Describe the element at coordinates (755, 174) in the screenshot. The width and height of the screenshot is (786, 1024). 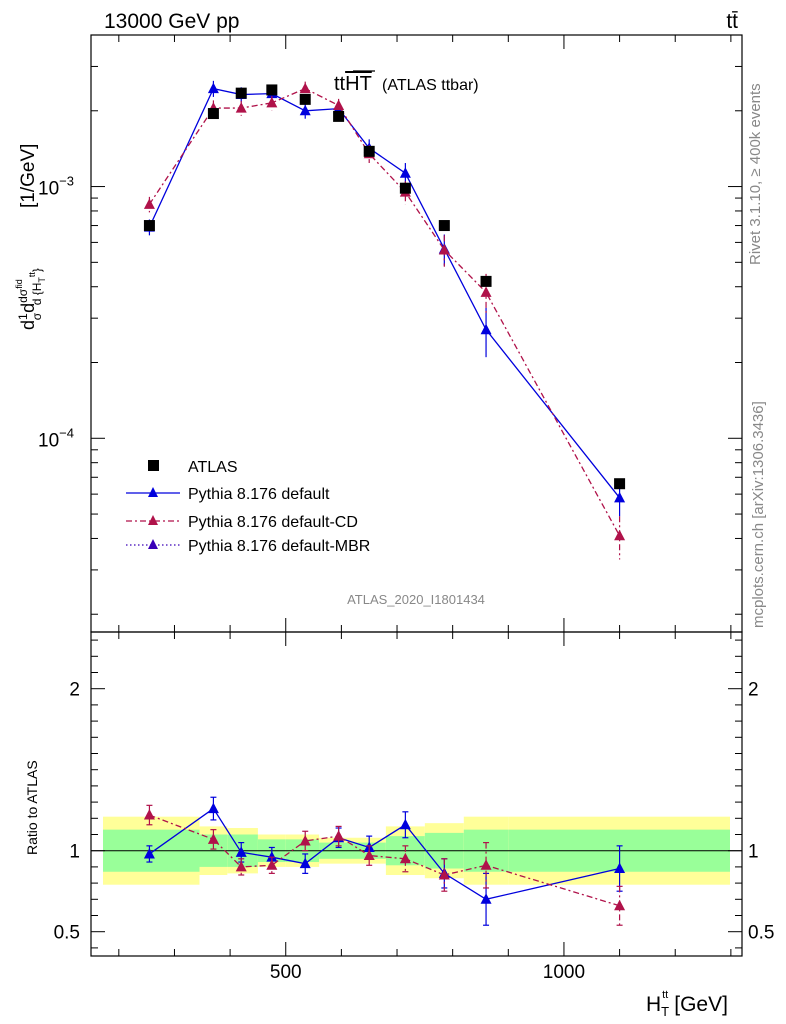
I see `rivet-version: Rivet 3.1.10, ≥ 400k events` at that location.